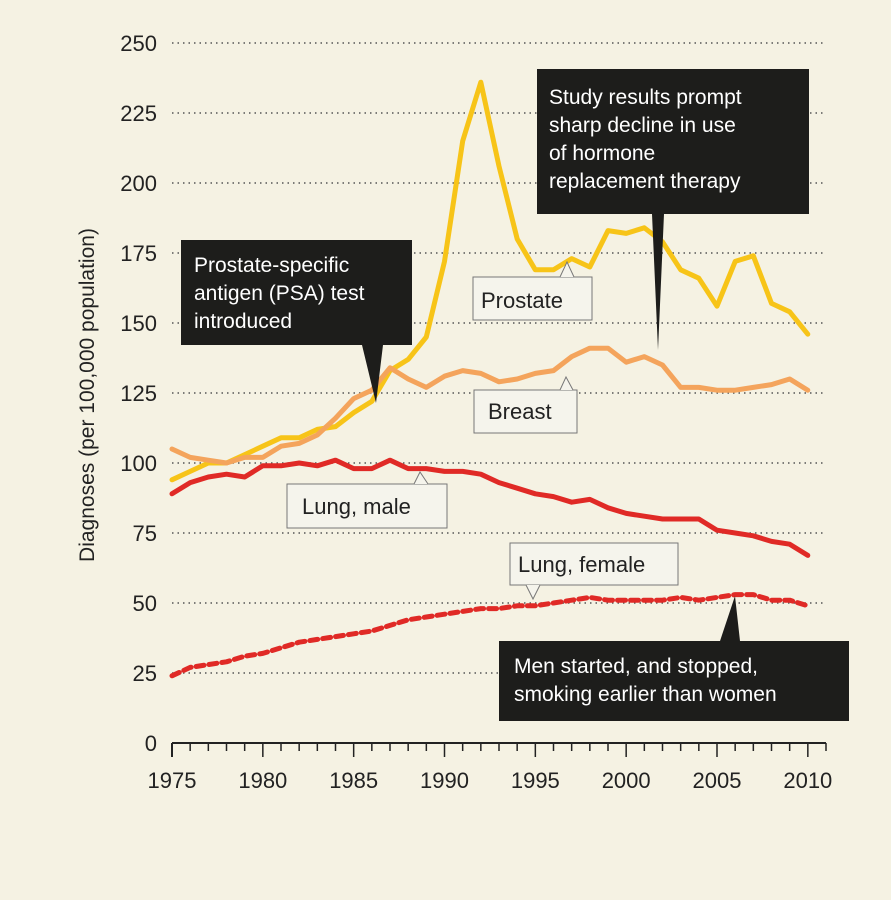 The image size is (891, 900). Describe the element at coordinates (444, 780) in the screenshot. I see `x-tick-1990: 1990` at that location.